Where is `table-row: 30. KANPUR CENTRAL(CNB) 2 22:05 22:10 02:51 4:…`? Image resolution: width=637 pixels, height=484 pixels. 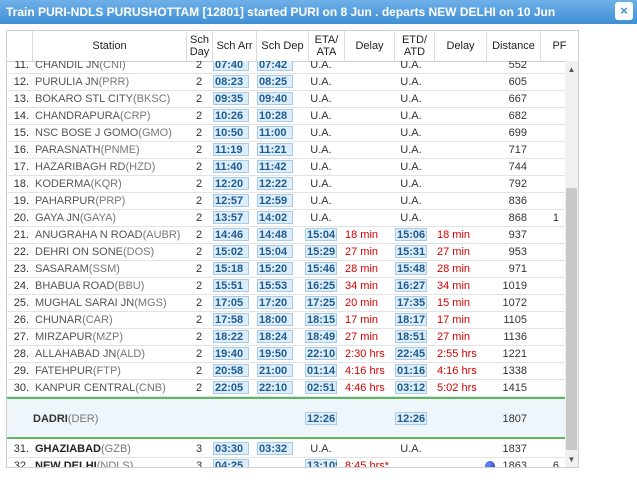
table-row: 30. KANPUR CENTRAL(CNB) 2 22:05 22:10 02:51 4:… is located at coordinates (286, 388).